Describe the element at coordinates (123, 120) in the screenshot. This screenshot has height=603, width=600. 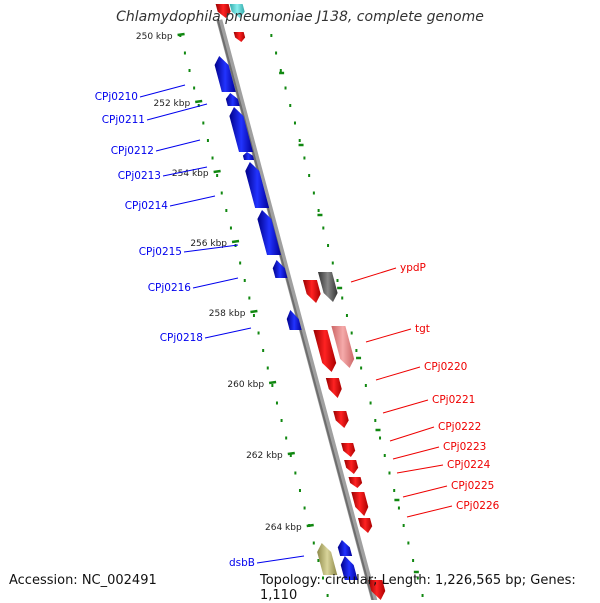
I see `left-gene-label: CPj0211` at that location.